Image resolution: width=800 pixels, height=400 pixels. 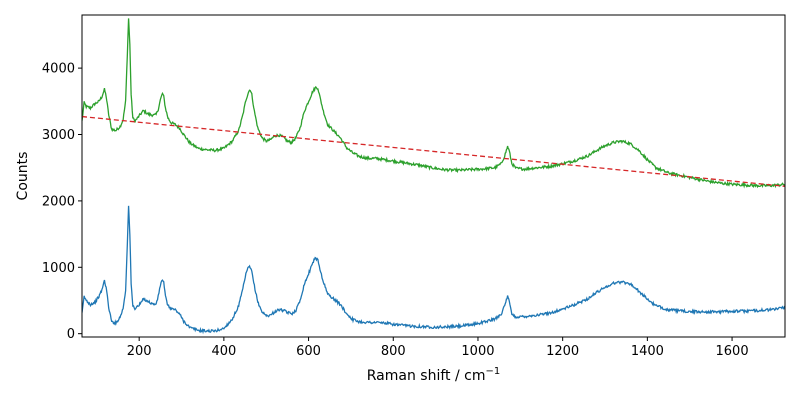 I want to click on y-tick-label: 1000, so click(x=58, y=268).